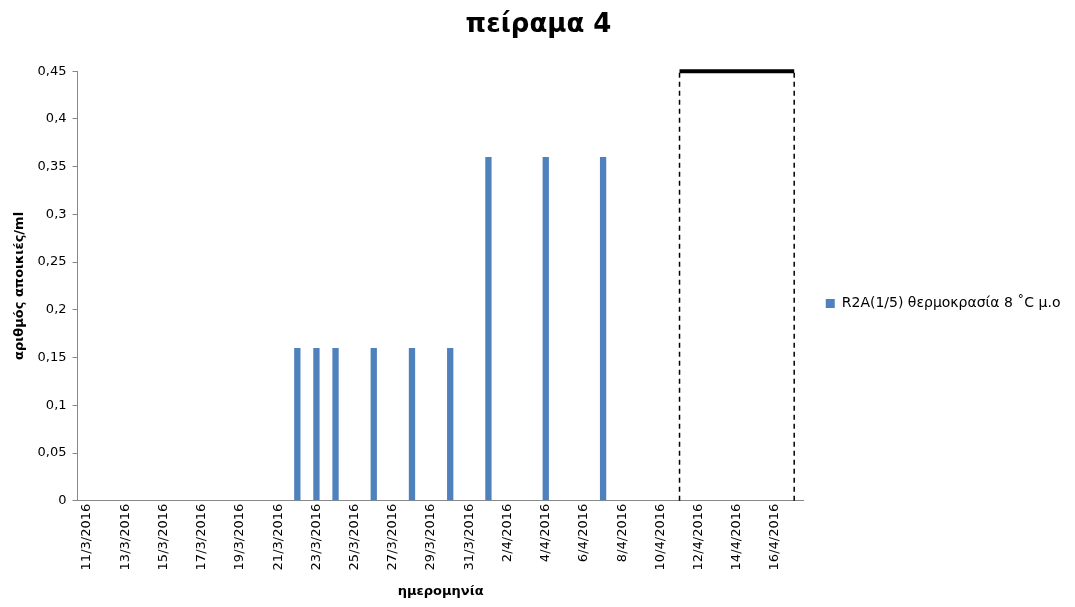 The width and height of the screenshot is (1075, 607). I want to click on x-tick-label: 21/3/2016, so click(277, 537).